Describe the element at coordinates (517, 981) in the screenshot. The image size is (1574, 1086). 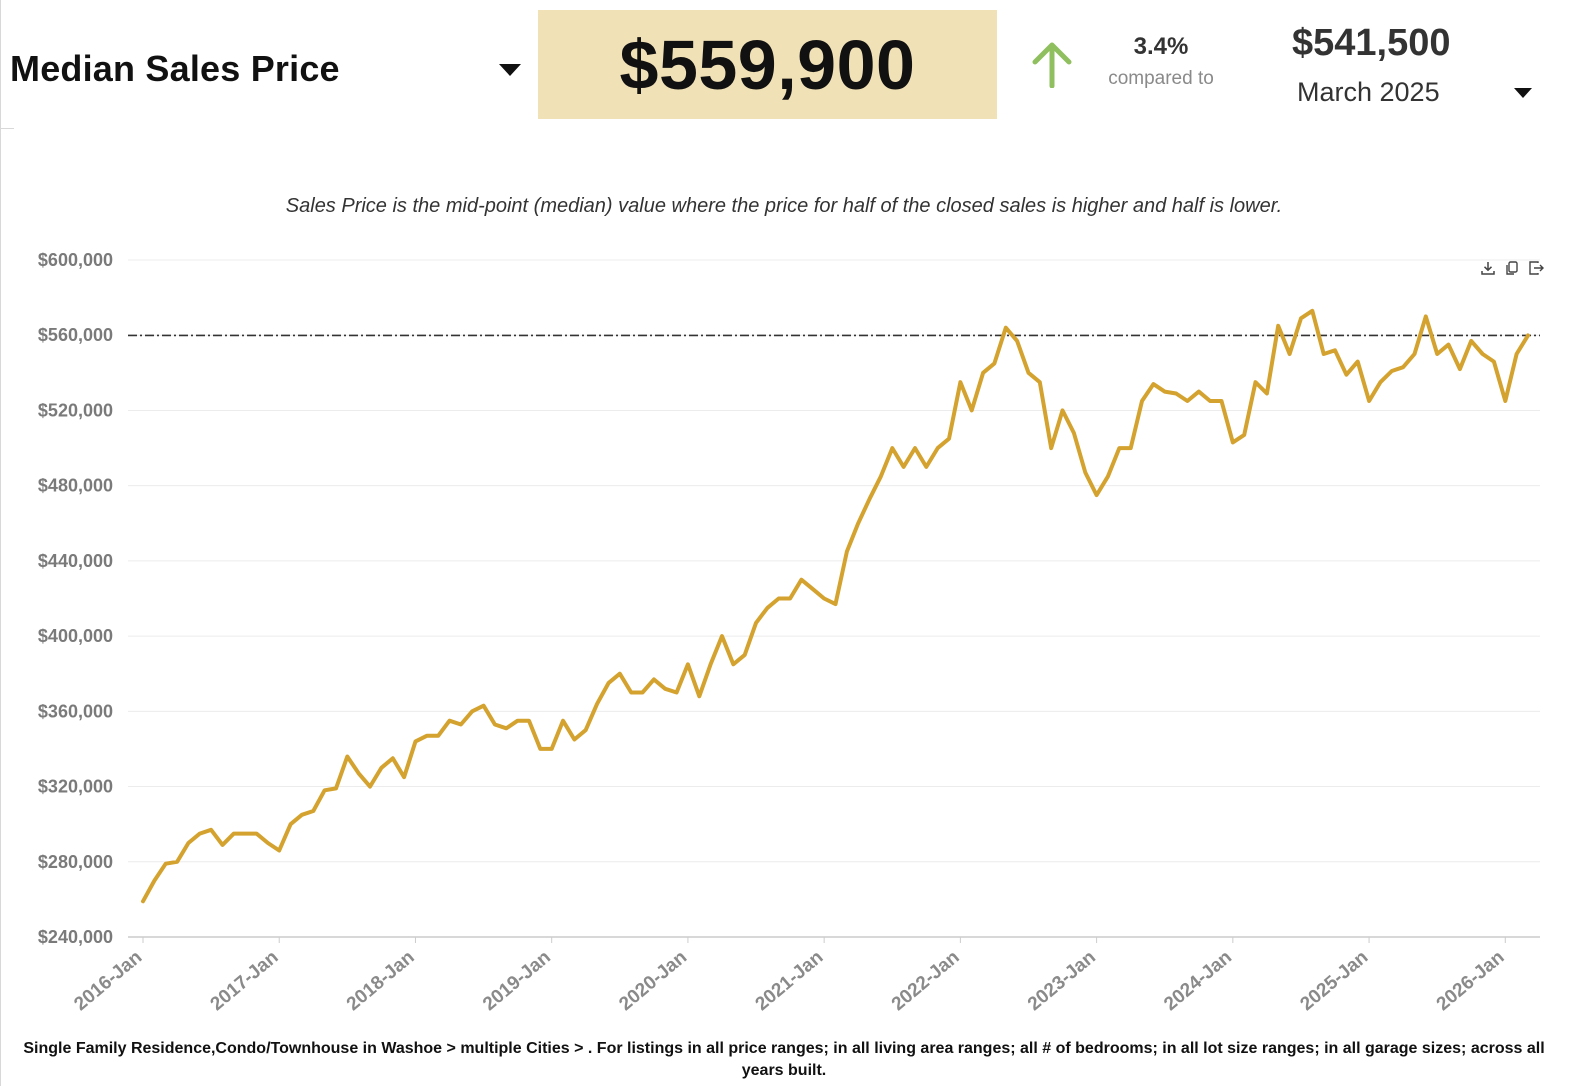
I see `x-tick-label: 2019-Jan` at that location.